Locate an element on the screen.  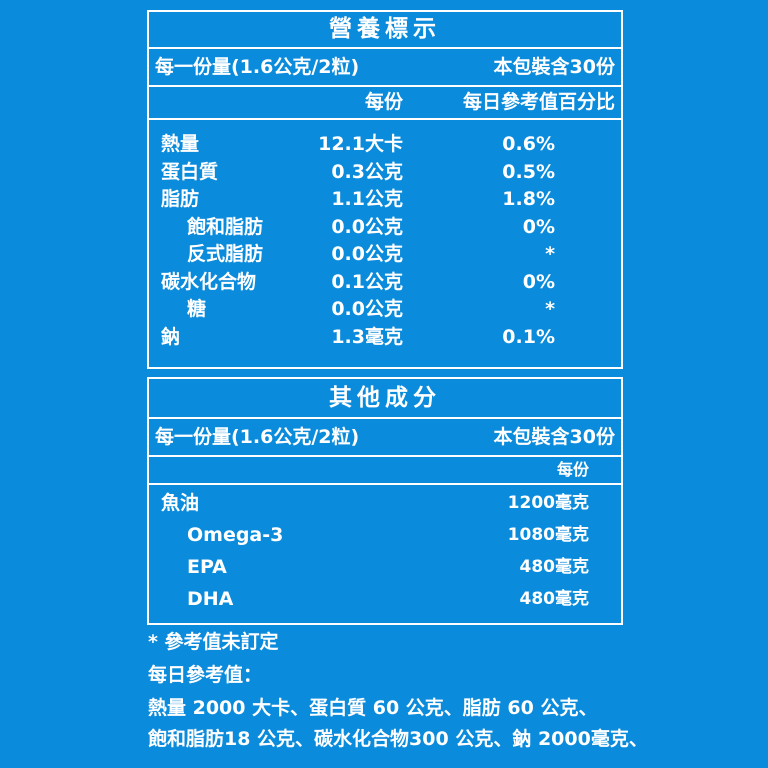
ingredient-name: 魚油 is located at coordinates (180, 503).